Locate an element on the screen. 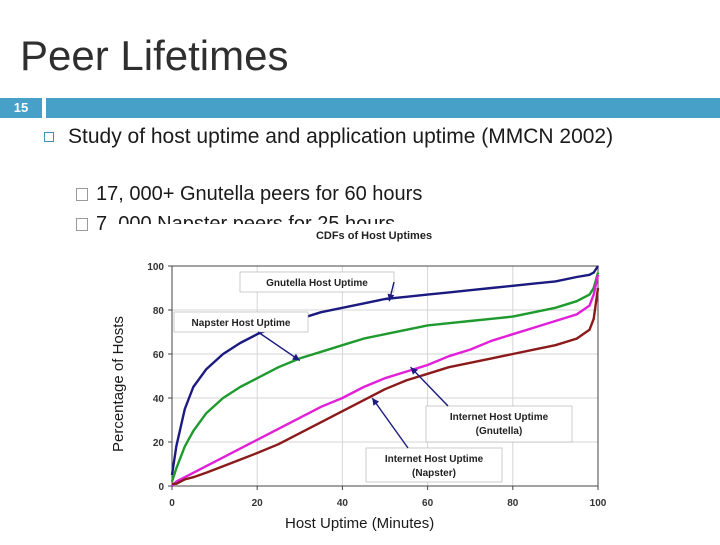  y-tick-label: 0 is located at coordinates (161, 487).